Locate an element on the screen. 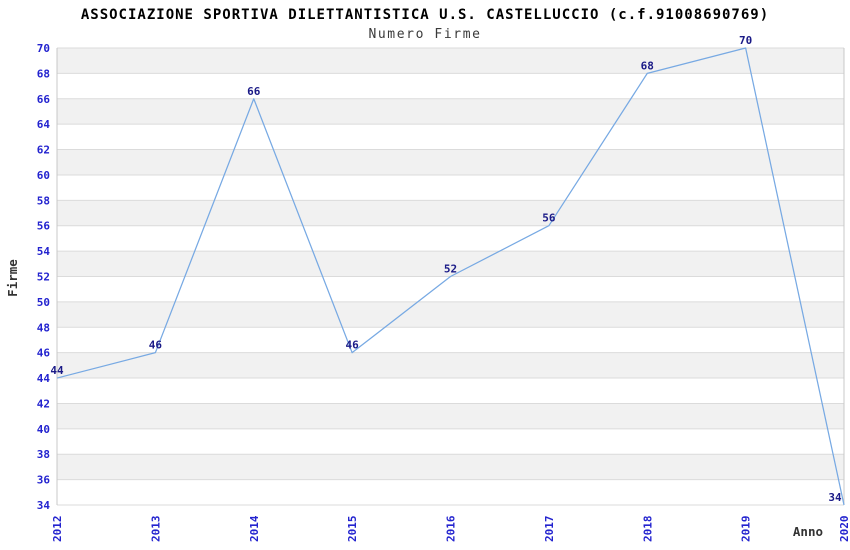 The width and height of the screenshot is (850, 550). x-tick-label: 2017 is located at coordinates (549, 529).